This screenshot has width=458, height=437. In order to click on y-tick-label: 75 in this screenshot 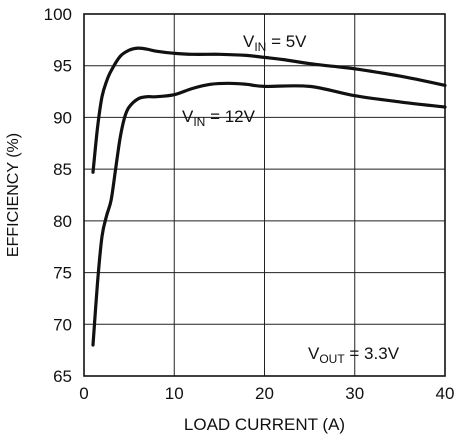, I will do `click(62, 273)`.